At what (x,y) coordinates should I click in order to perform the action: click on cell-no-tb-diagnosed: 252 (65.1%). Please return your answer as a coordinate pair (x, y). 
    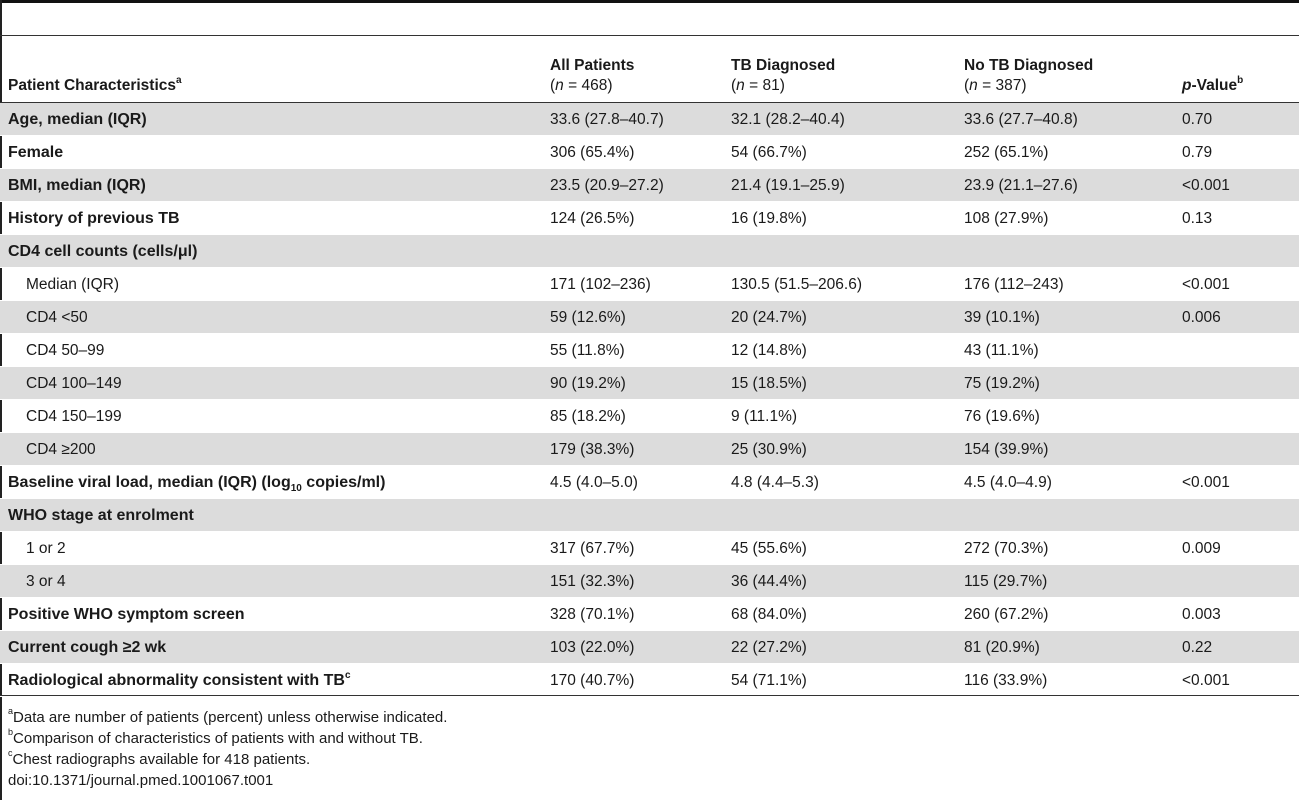
    Looking at the image, I should click on (1006, 152).